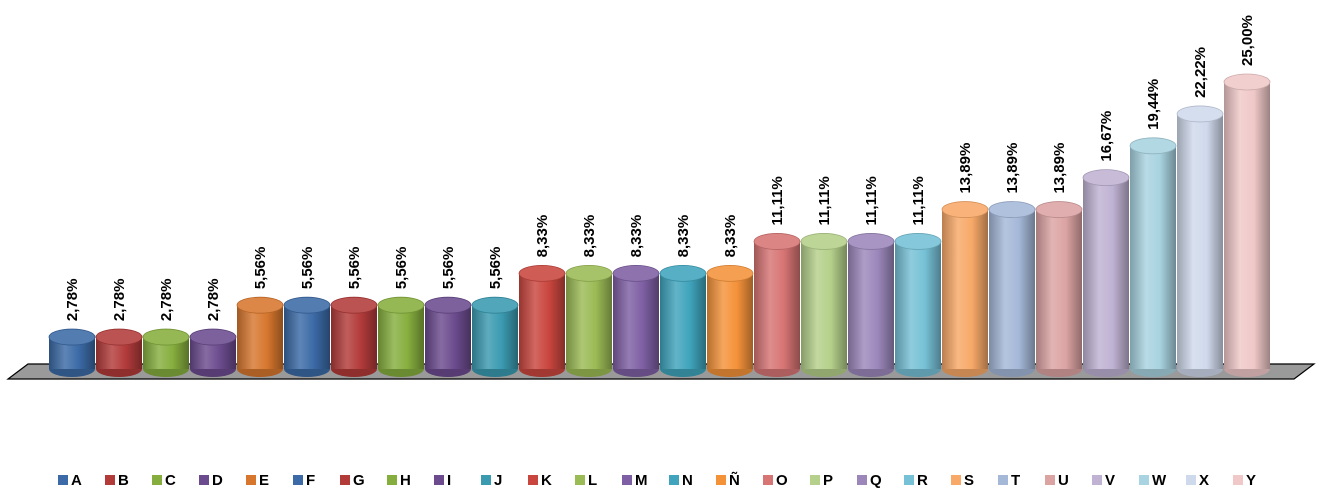  Describe the element at coordinates (257, 480) in the screenshot. I see `legend-item-E: E` at that location.